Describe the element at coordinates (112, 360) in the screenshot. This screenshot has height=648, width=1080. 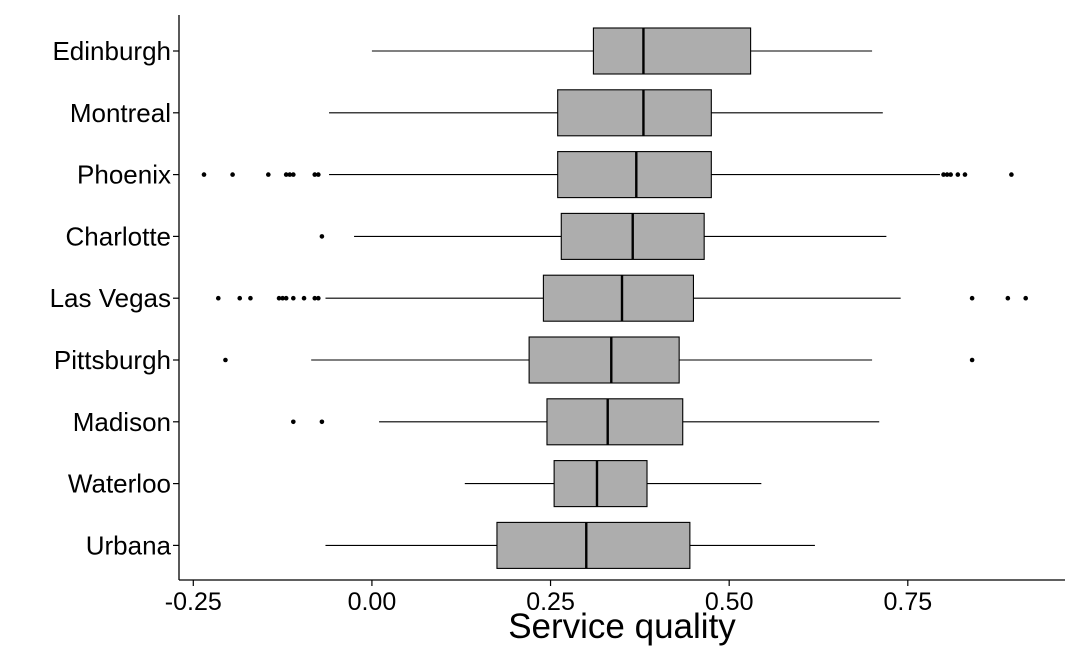
I see `y-tick-label: Pittsburgh` at that location.